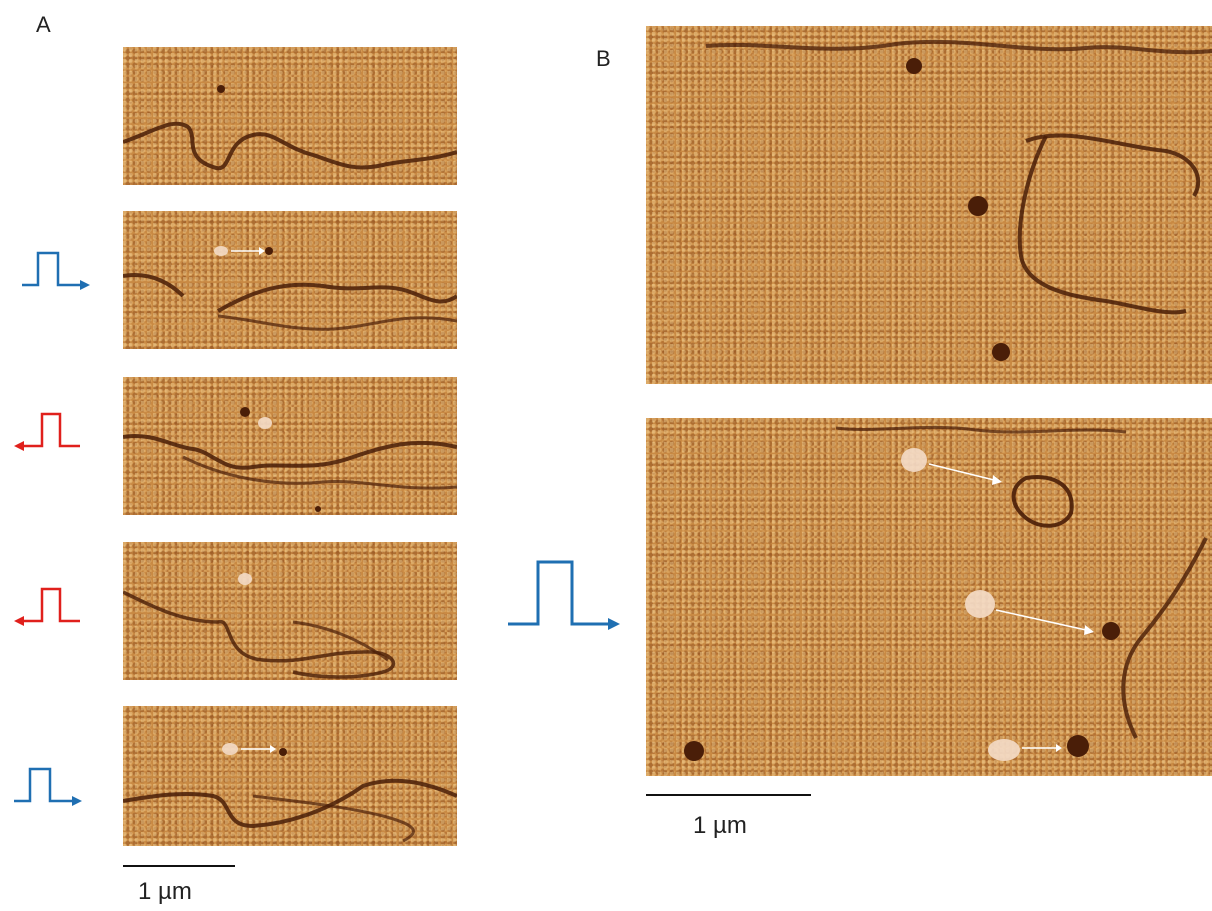 The height and width of the screenshot is (911, 1212). What do you see at coordinates (43, 24) in the screenshot?
I see `panel-label-a: A` at bounding box center [43, 24].